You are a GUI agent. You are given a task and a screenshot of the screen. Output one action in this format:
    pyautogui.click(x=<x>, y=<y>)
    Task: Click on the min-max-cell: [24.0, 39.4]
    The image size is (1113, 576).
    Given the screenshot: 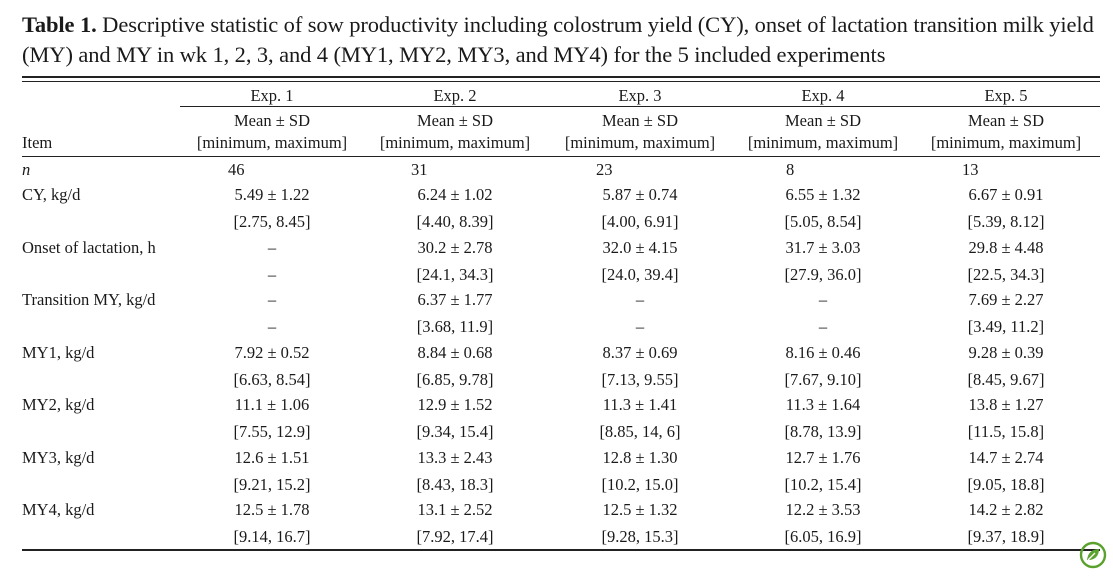 What is the action you would take?
    pyautogui.click(x=640, y=274)
    